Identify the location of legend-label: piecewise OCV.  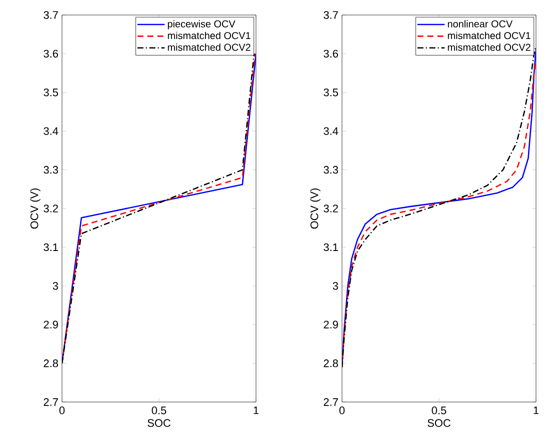
(202, 25).